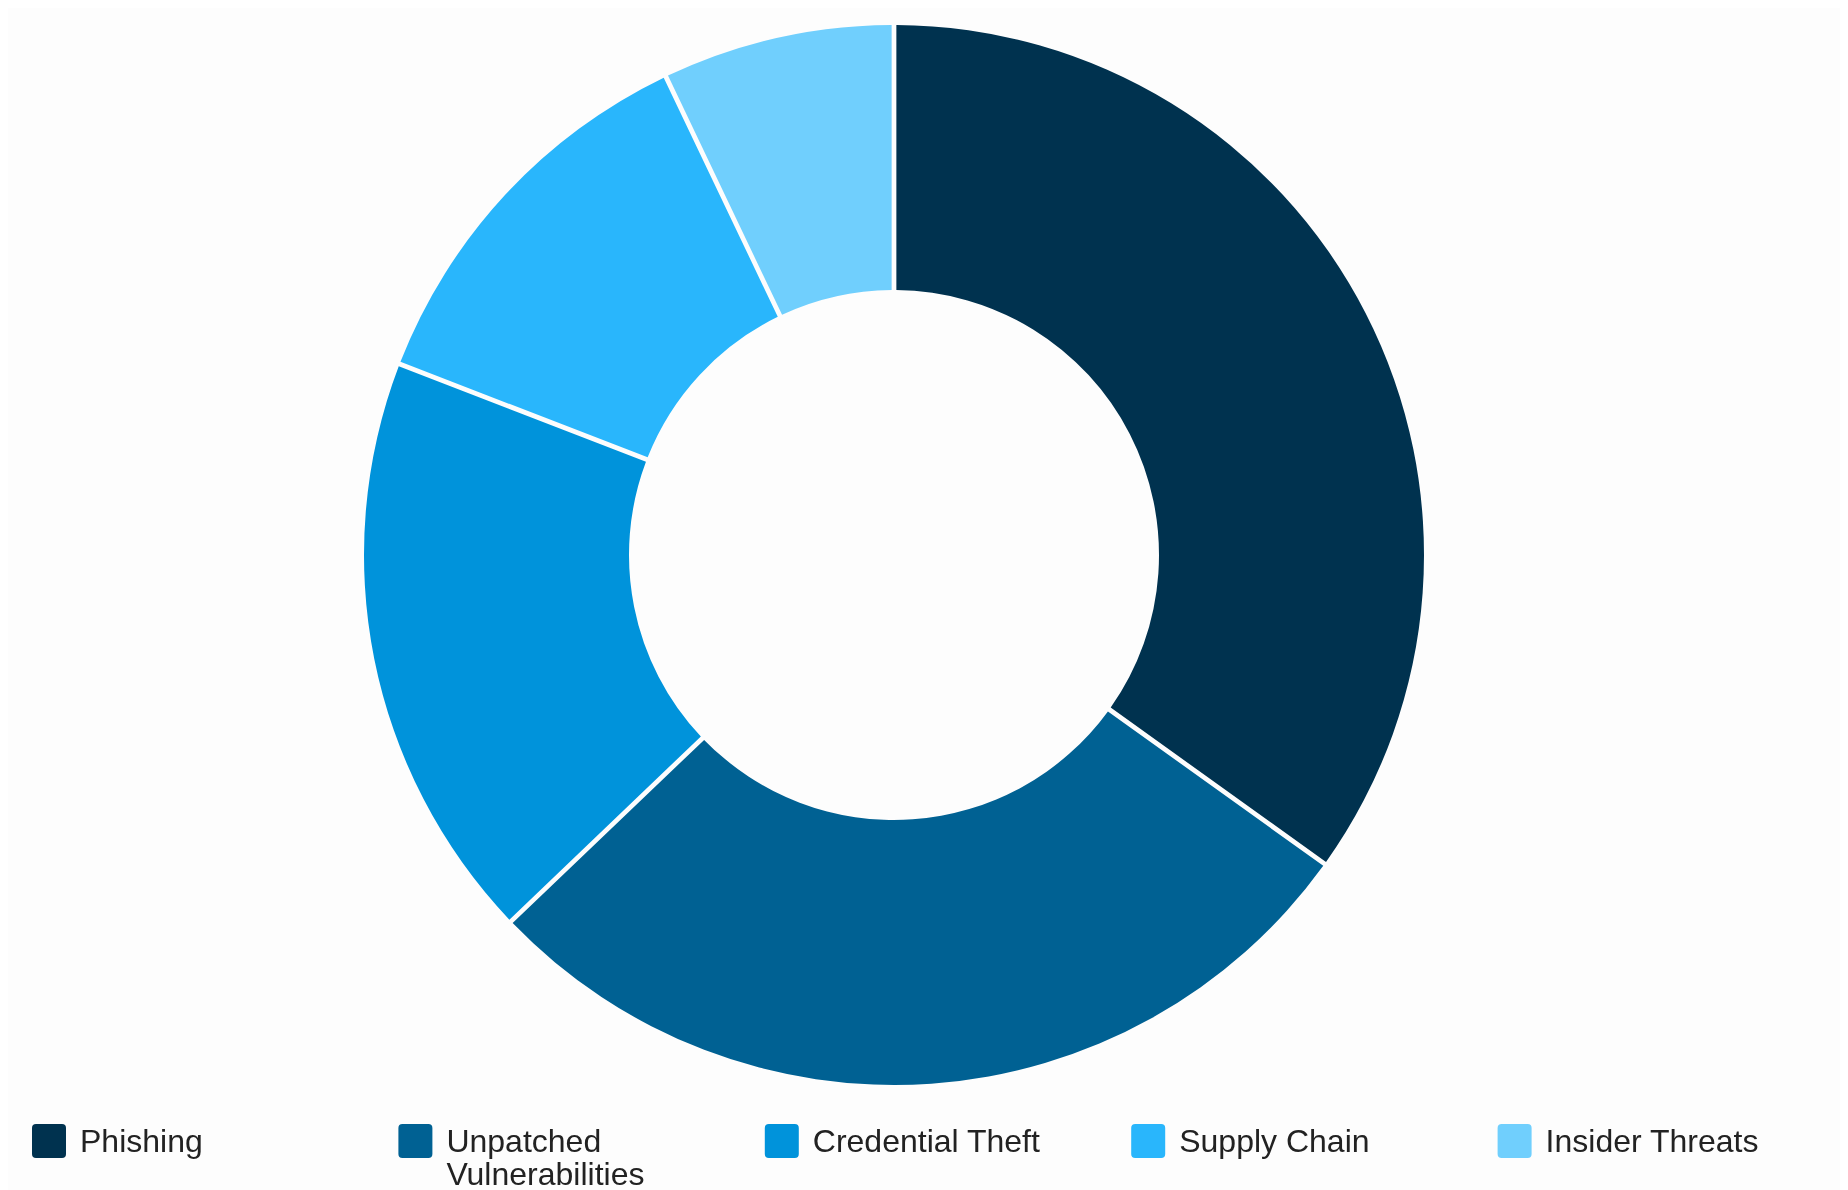 Image resolution: width=1848 pixels, height=1190 pixels. Describe the element at coordinates (141, 1141) in the screenshot. I see `legend-label: Phishing` at that location.